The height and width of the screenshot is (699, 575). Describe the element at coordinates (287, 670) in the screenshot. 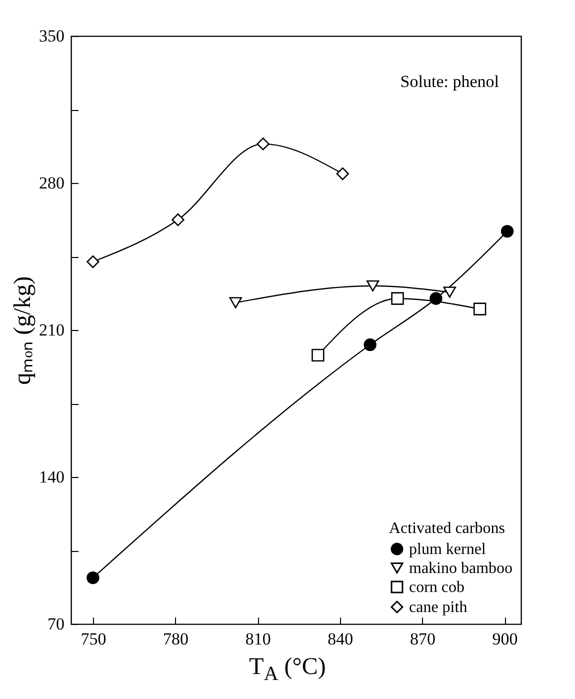

I see `x-axis-title: T$_{A}$ (°C)` at that location.